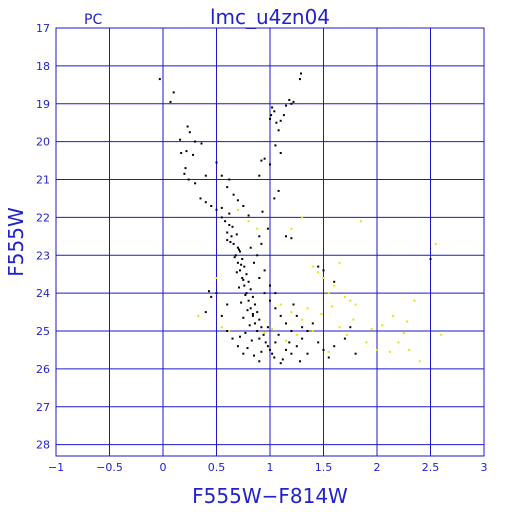 The image size is (512, 512). I want to click on x-tick-label: 1.5, so click(324, 467).